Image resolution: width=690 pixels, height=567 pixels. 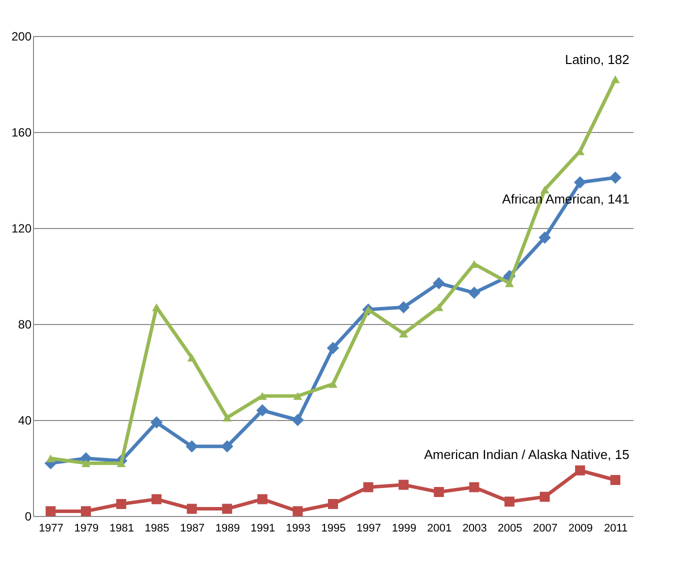 What do you see at coordinates (404, 528) in the screenshot?
I see `x-tick-label: 1999` at bounding box center [404, 528].